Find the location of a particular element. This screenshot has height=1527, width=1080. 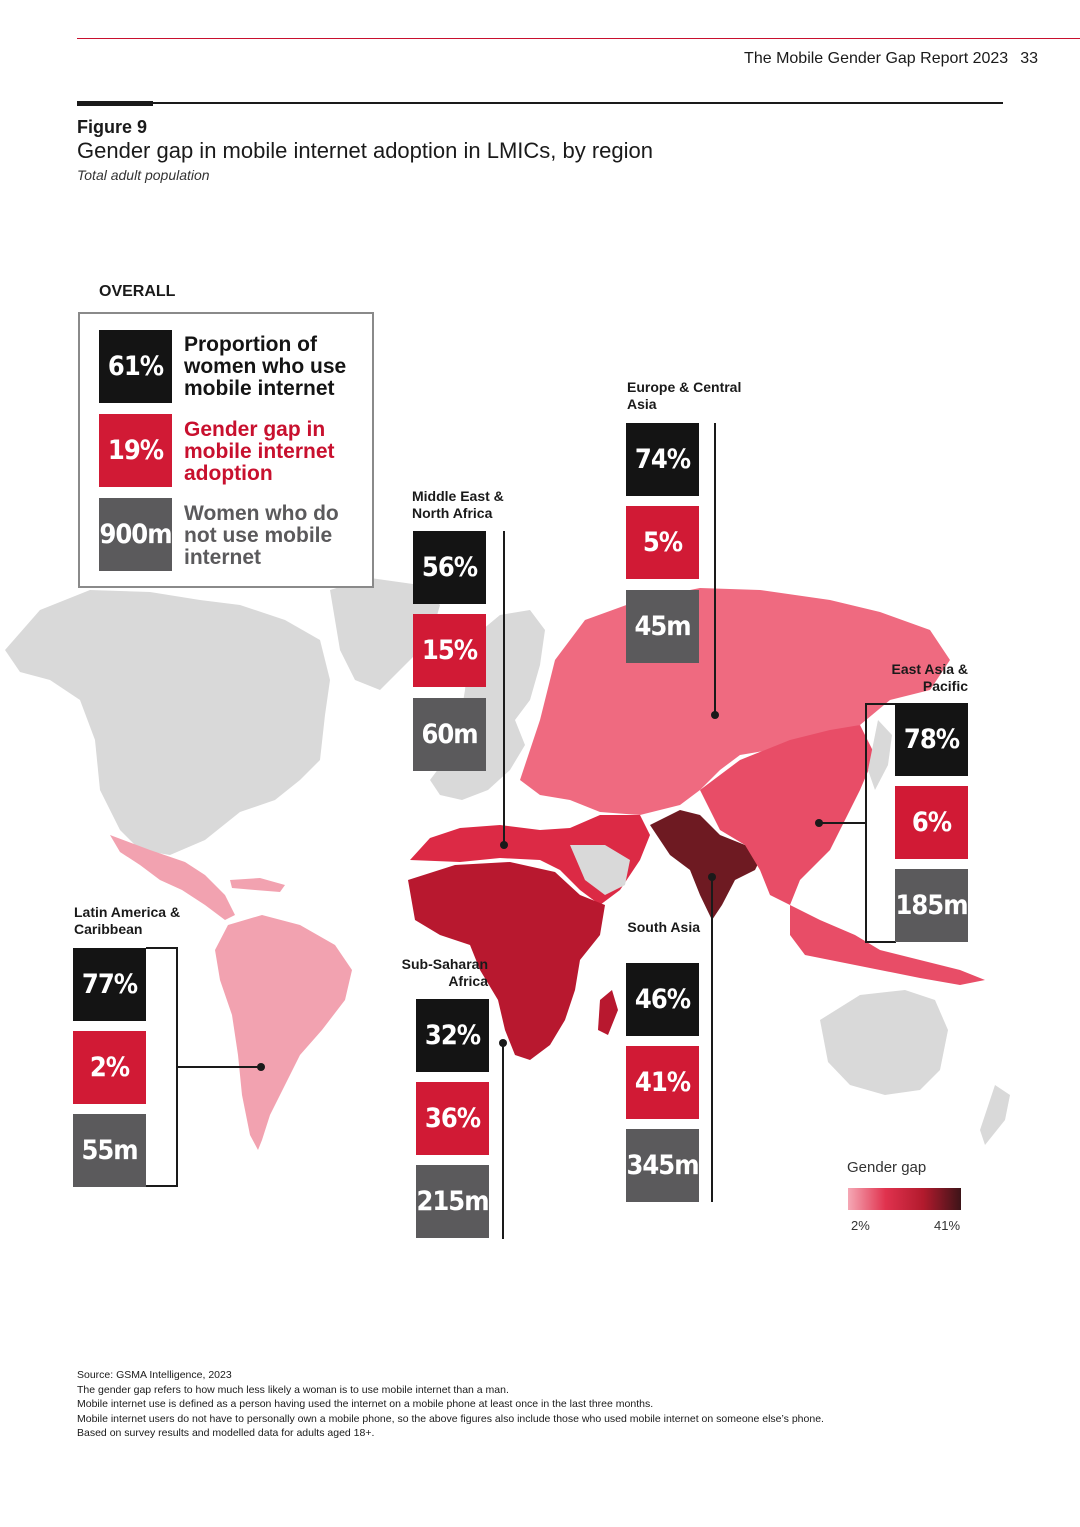

legend-max-label: 41% is located at coordinates (947, 1225).